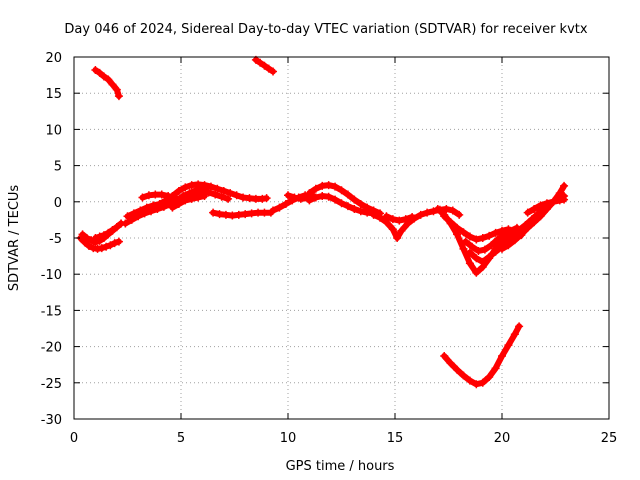 The width and height of the screenshot is (640, 480). I want to click on y-tick-label: 20, so click(53, 58).